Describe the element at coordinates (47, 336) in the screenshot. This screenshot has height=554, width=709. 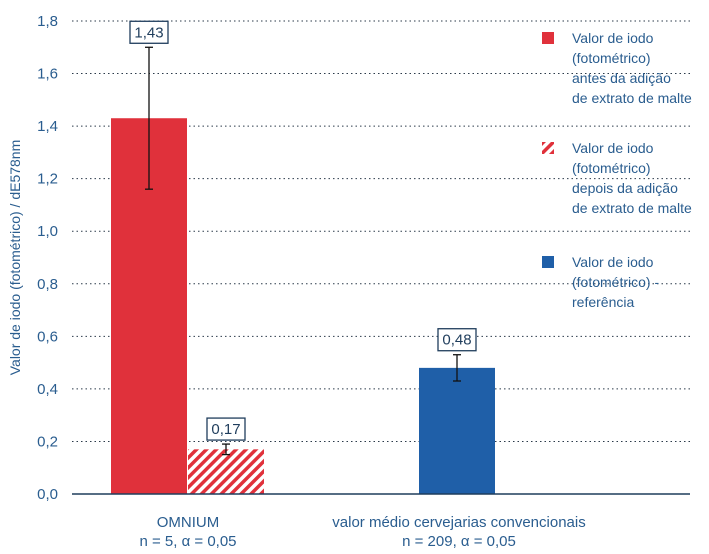
I see `y-tick-label: 0,6` at that location.